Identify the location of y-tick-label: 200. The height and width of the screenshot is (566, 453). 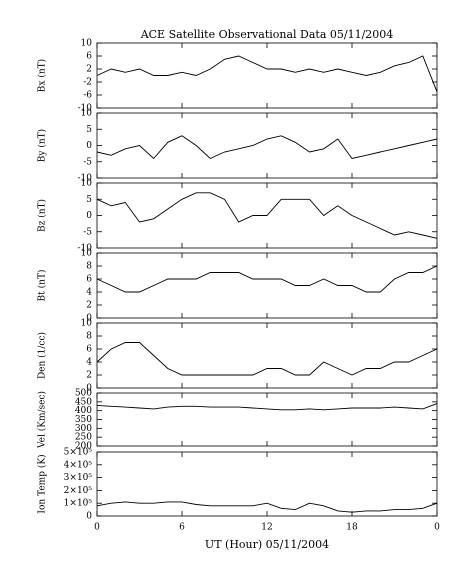
(83, 447).